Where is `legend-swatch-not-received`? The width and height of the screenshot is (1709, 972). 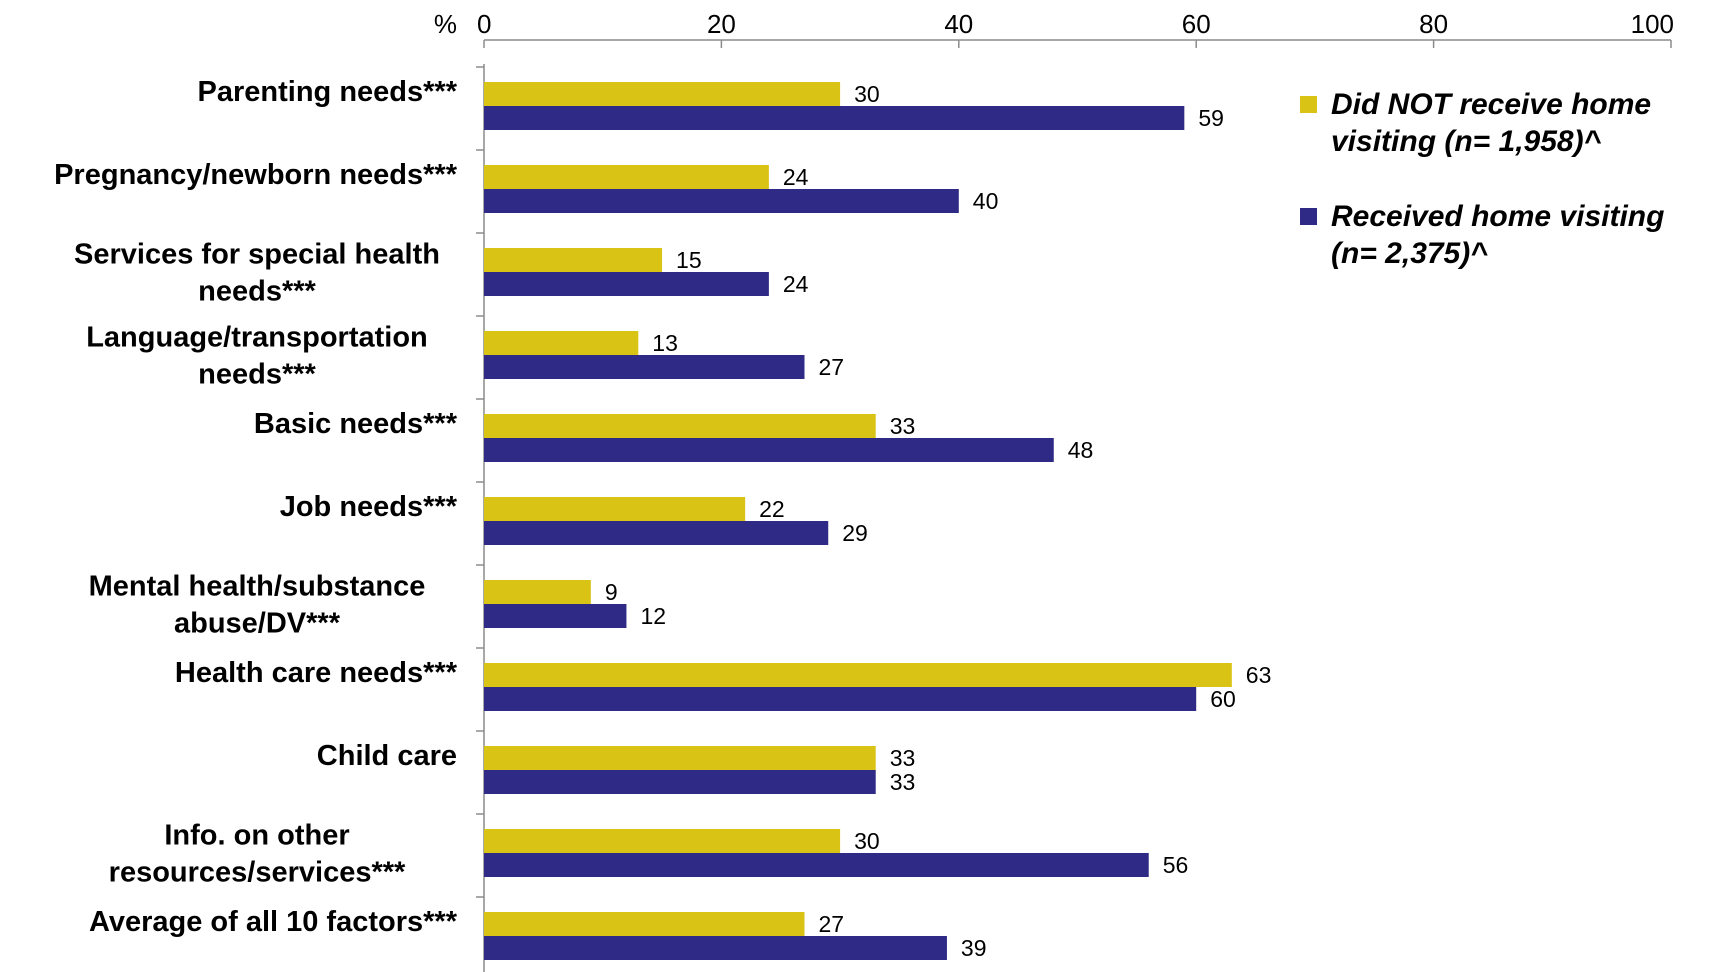 legend-swatch-not-received is located at coordinates (1308, 104).